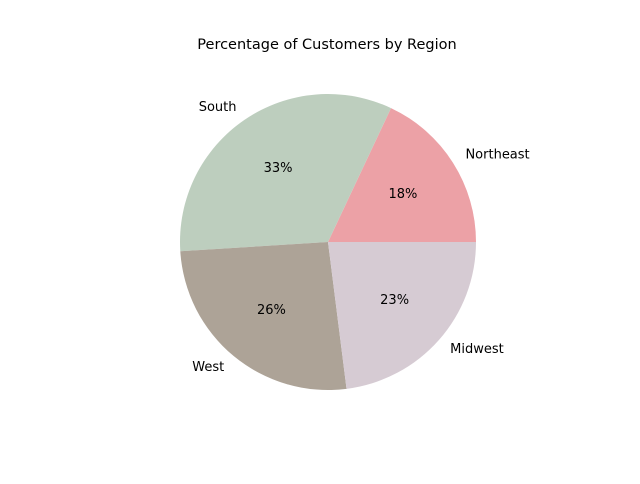  Describe the element at coordinates (278, 168) in the screenshot. I see `percent-label-south: 33%` at that location.